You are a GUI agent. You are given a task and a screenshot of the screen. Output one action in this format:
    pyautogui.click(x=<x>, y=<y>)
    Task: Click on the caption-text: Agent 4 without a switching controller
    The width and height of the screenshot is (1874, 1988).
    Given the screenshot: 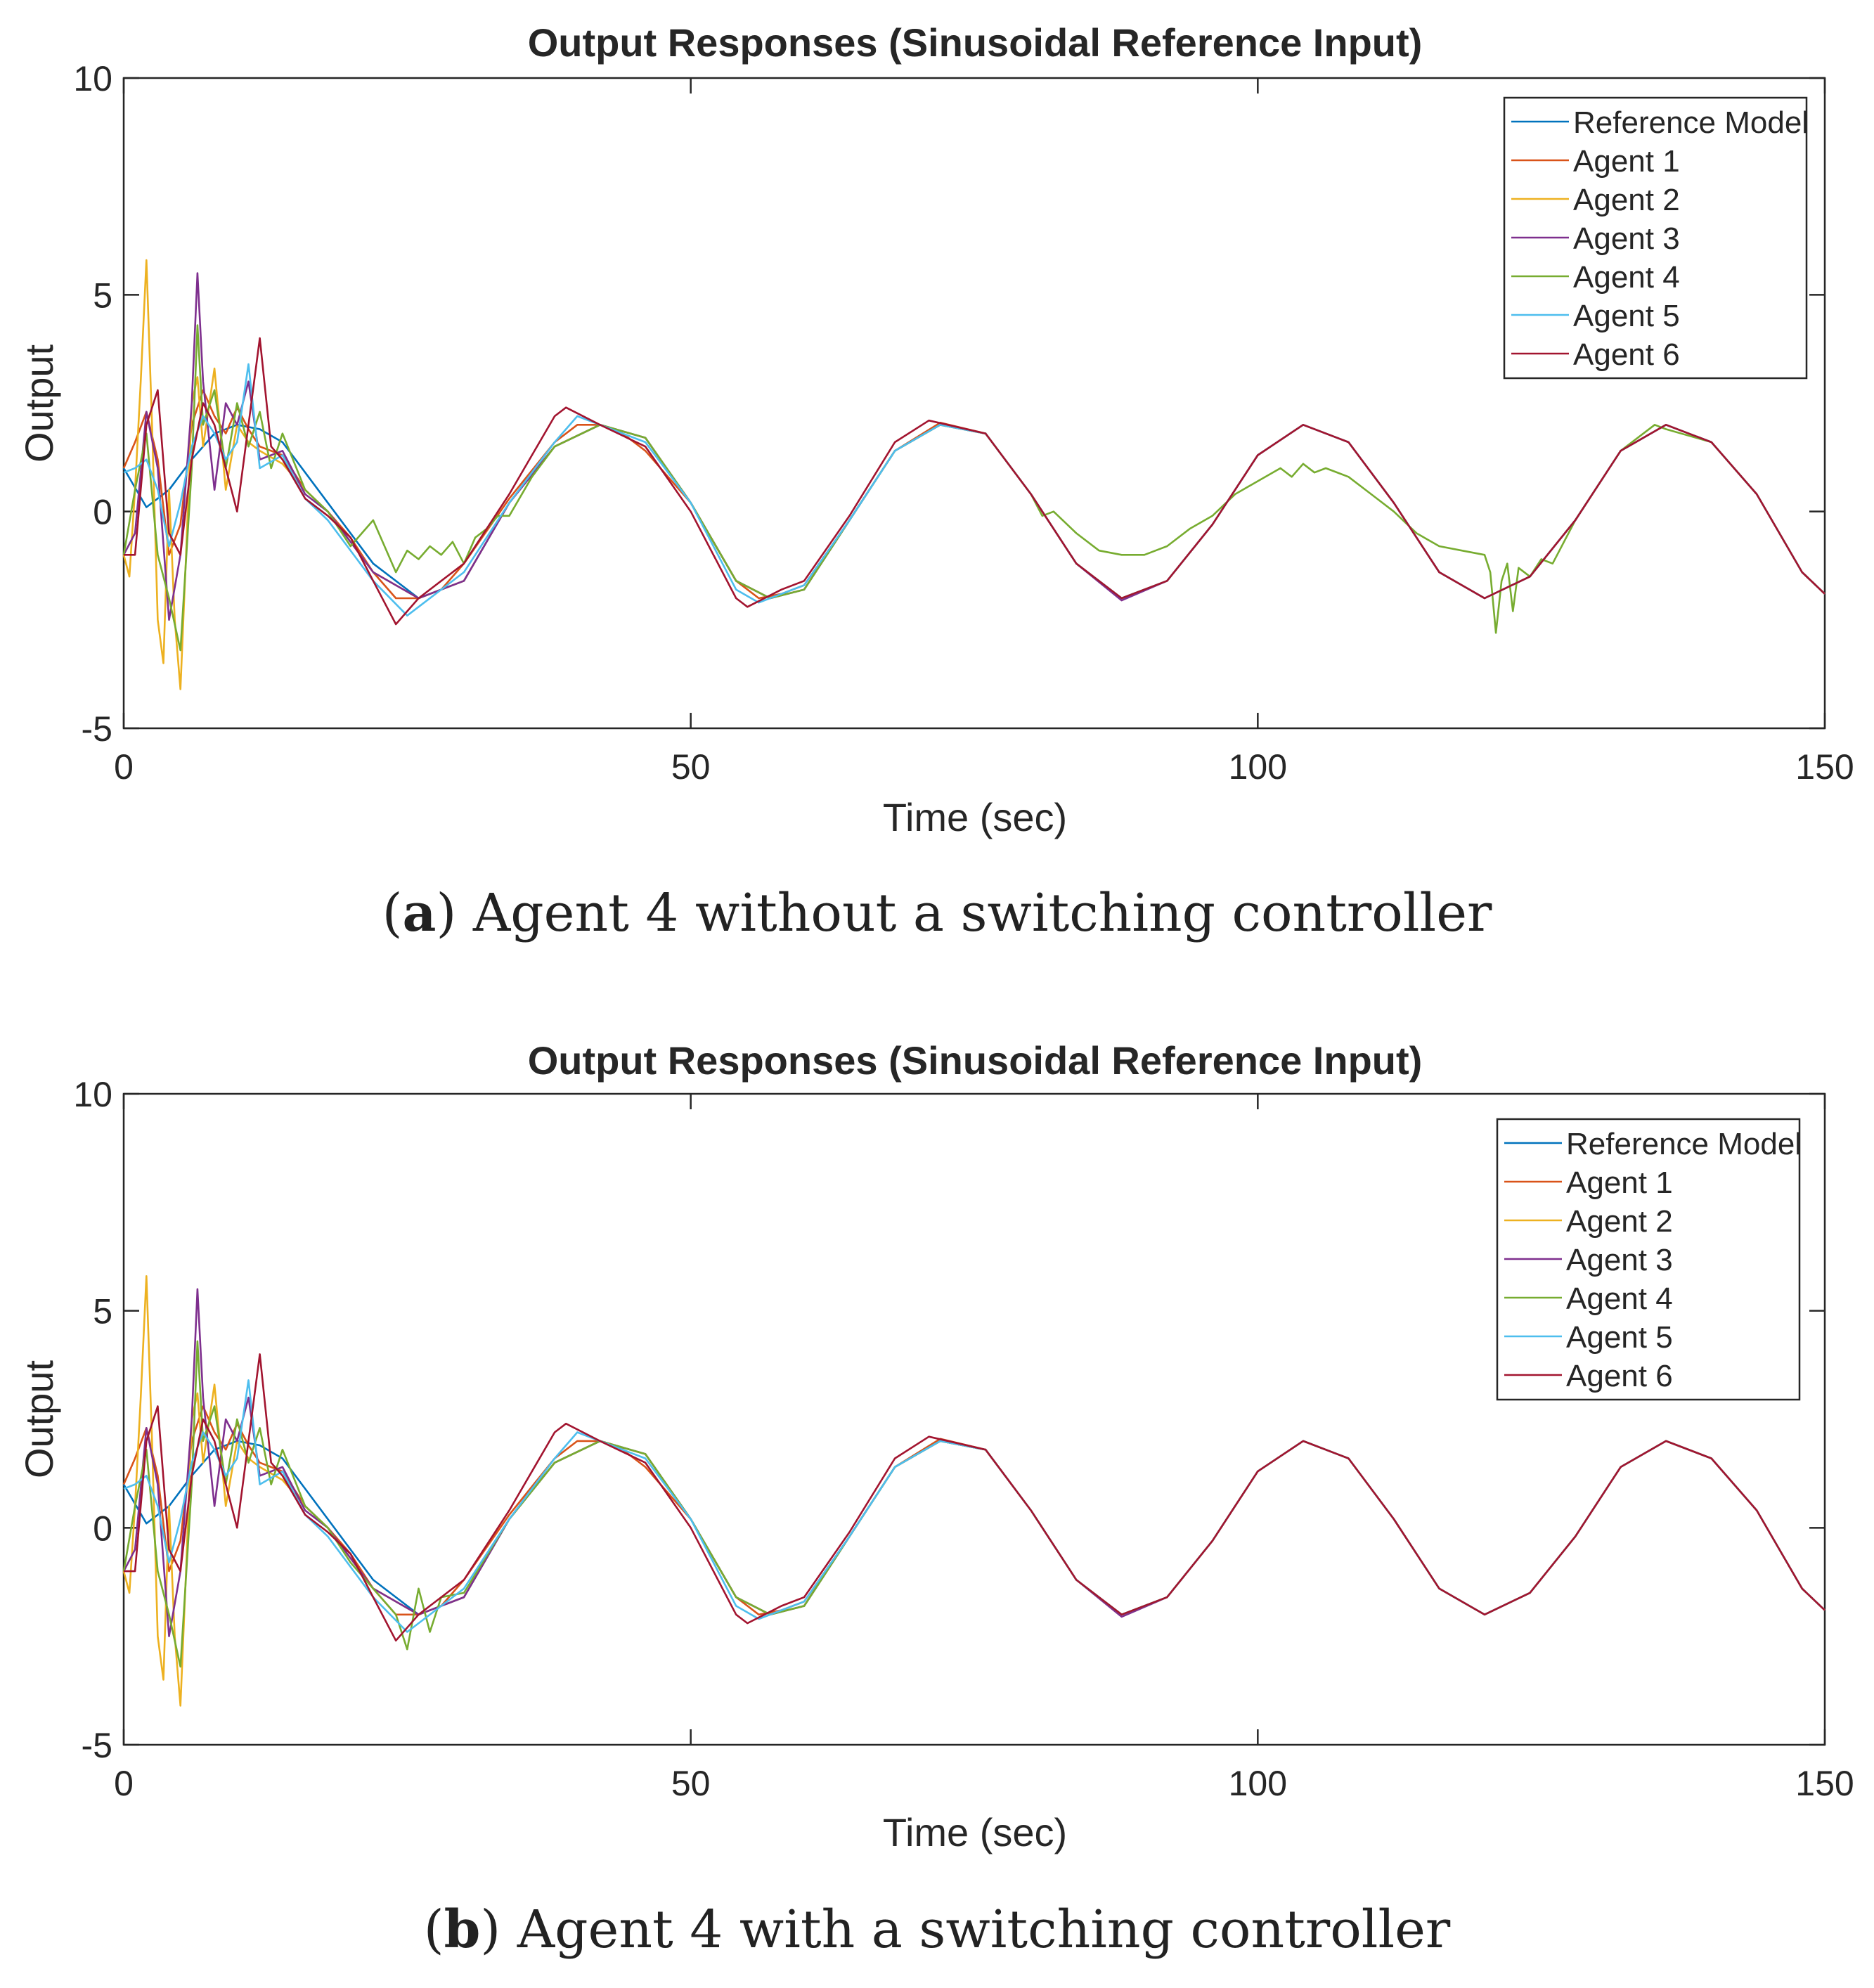 What is the action you would take?
    pyautogui.click(x=982, y=913)
    